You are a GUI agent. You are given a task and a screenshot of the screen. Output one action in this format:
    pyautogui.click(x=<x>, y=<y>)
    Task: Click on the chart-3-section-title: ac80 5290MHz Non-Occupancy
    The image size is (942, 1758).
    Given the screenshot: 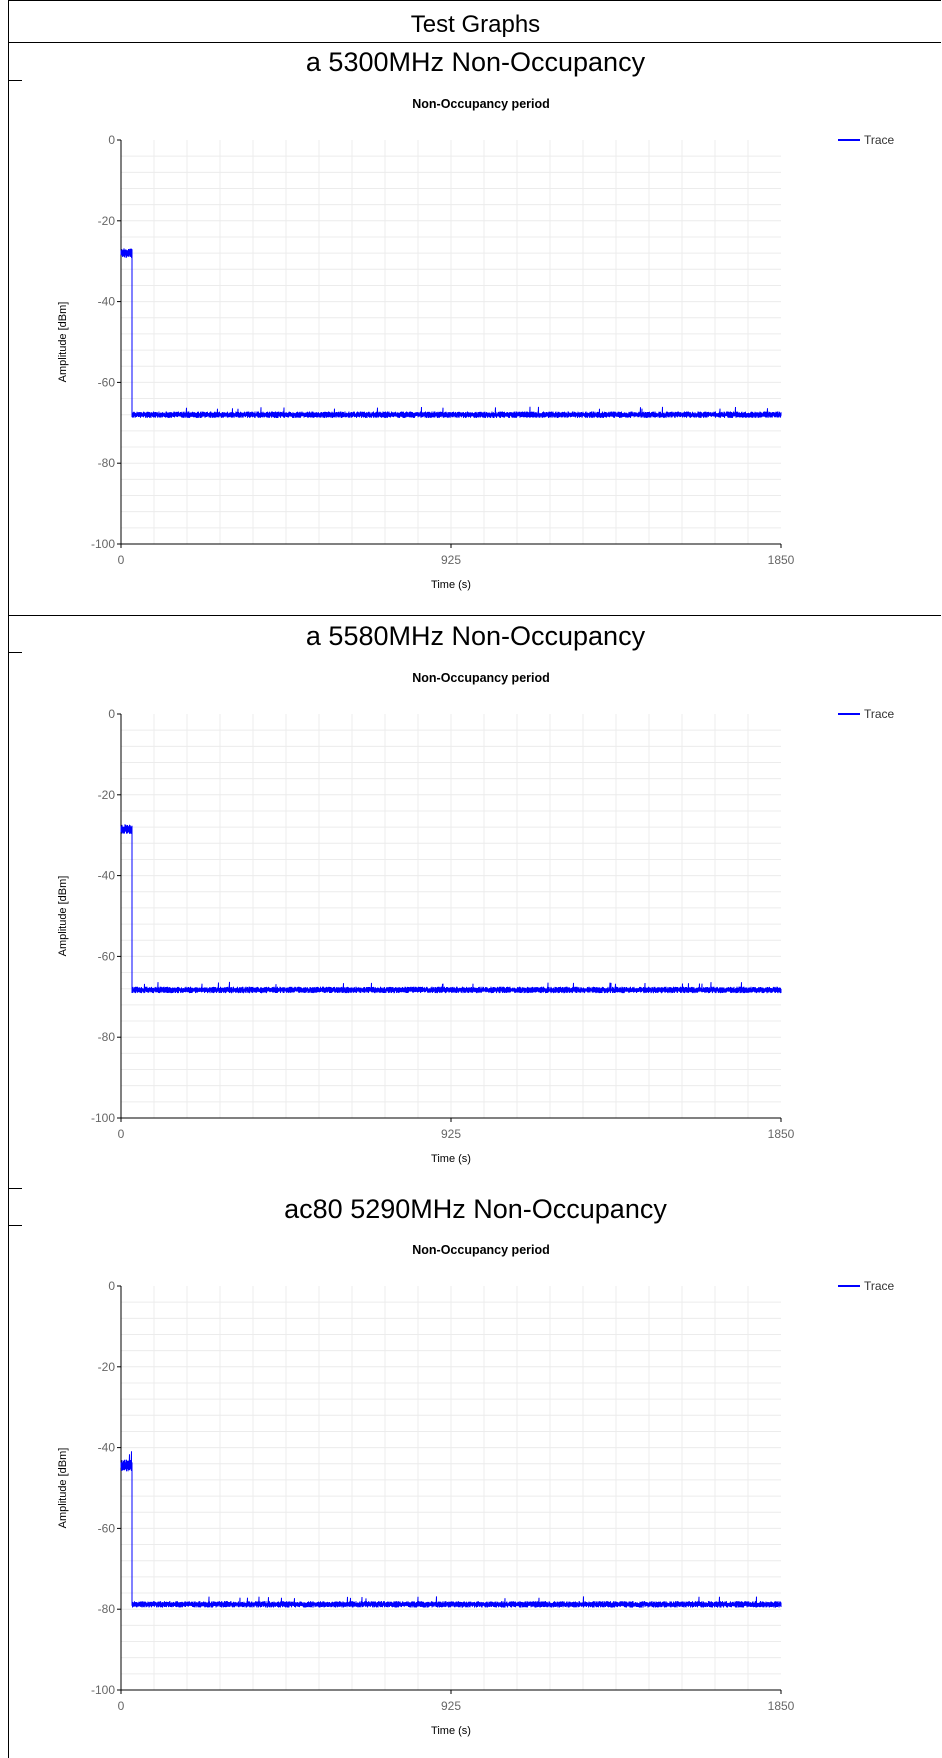 What is the action you would take?
    pyautogui.click(x=475, y=1209)
    